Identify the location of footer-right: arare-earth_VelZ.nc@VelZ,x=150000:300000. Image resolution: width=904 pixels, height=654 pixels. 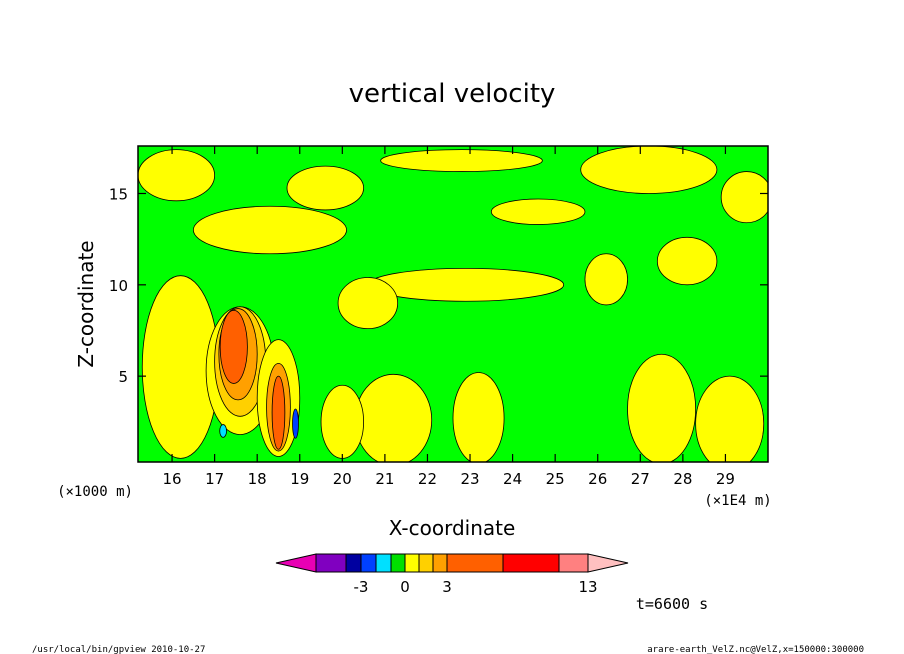
(755, 649).